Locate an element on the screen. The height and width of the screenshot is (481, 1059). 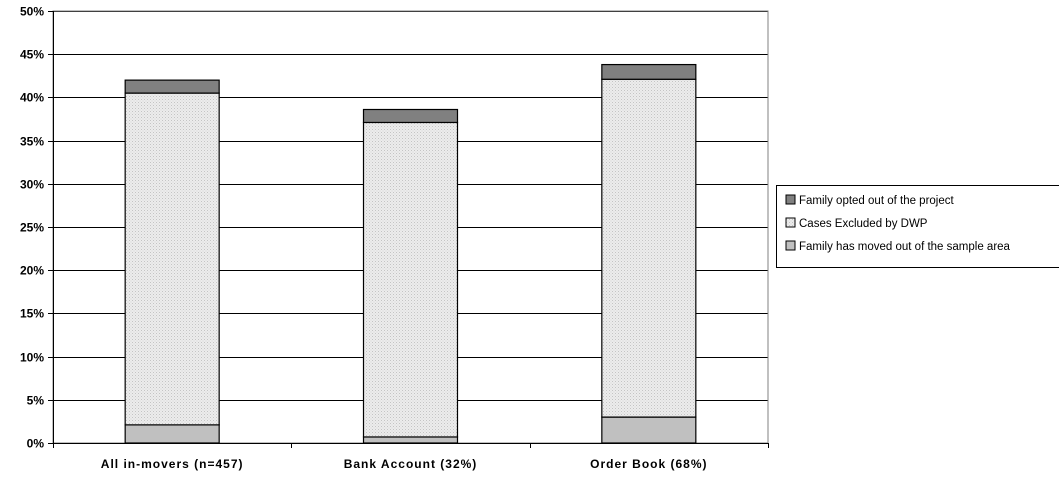
y-tick-label: 20% is located at coordinates (32, 271).